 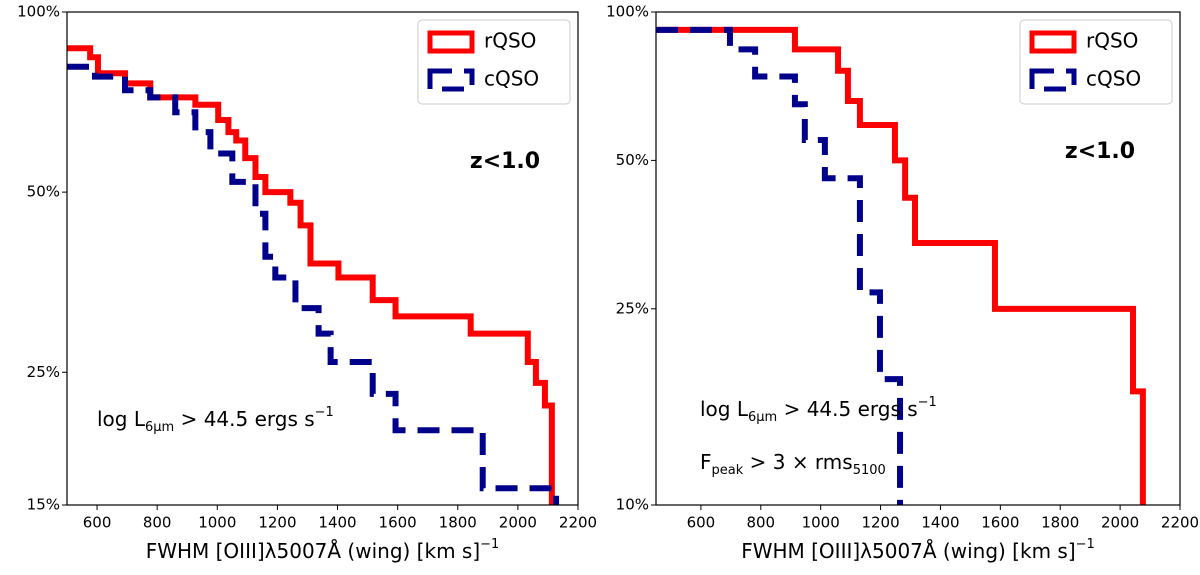 What do you see at coordinates (43, 505) in the screenshot?
I see `y-tick-label: 15%` at bounding box center [43, 505].